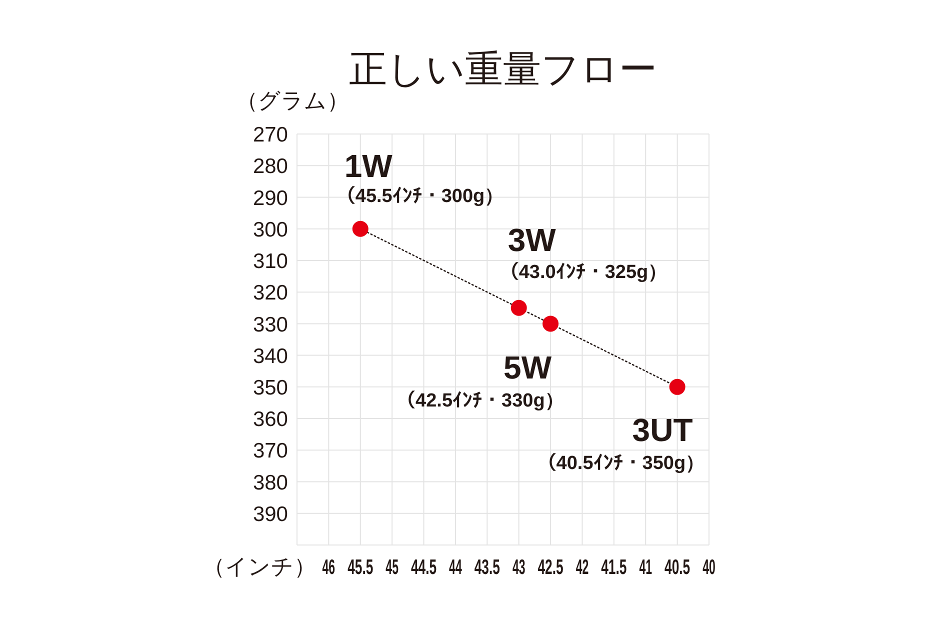 Image resolution: width=946 pixels, height=630 pixels. Describe the element at coordinates (270, 451) in the screenshot. I see `y-tick-label: 370` at that location.